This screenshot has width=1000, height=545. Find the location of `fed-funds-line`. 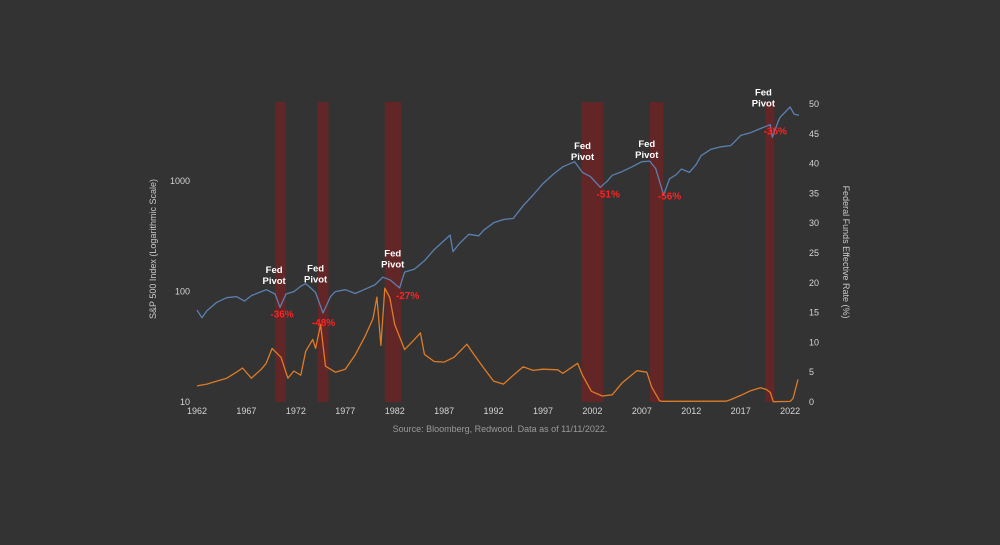

fed-funds-line is located at coordinates (497, 345).